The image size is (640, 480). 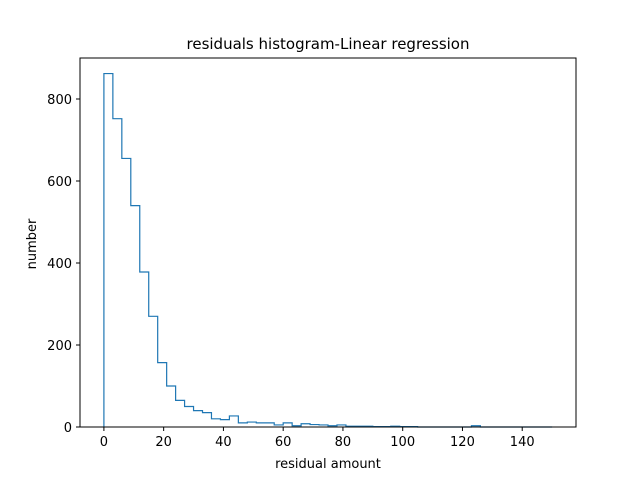 I want to click on x-tick-label: 100, so click(x=402, y=442).